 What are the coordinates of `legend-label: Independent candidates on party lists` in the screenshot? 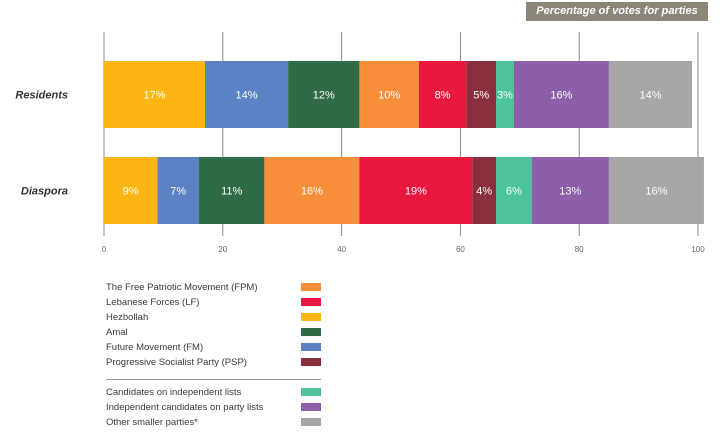 It's located at (185, 407).